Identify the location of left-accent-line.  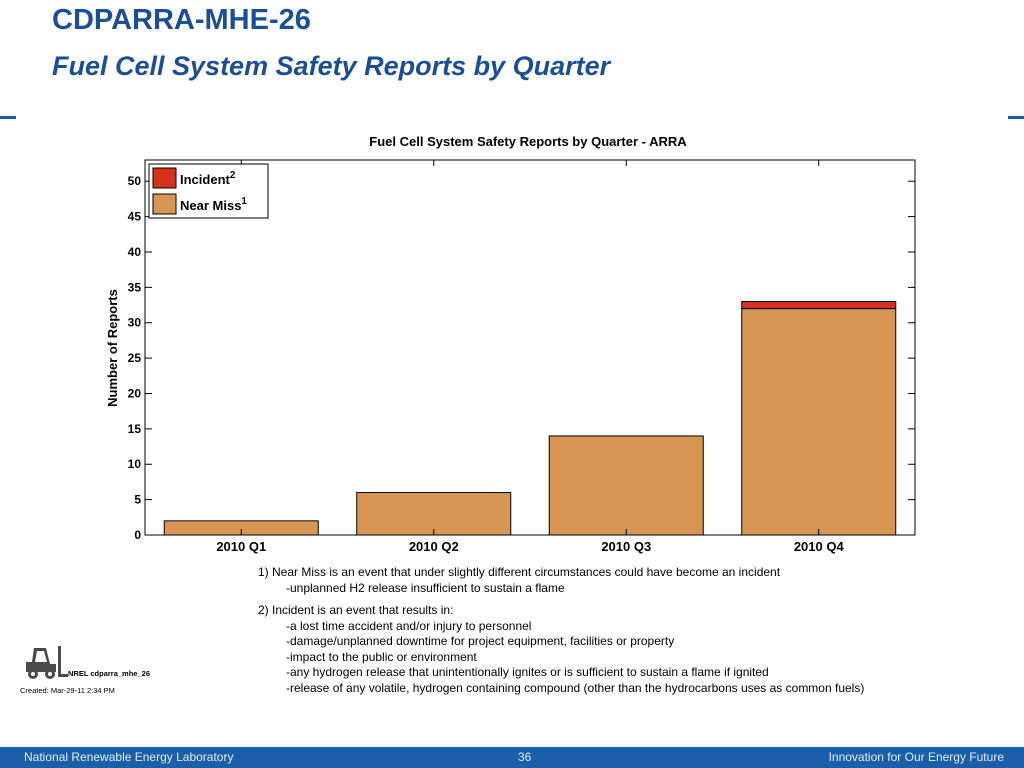
(8, 117).